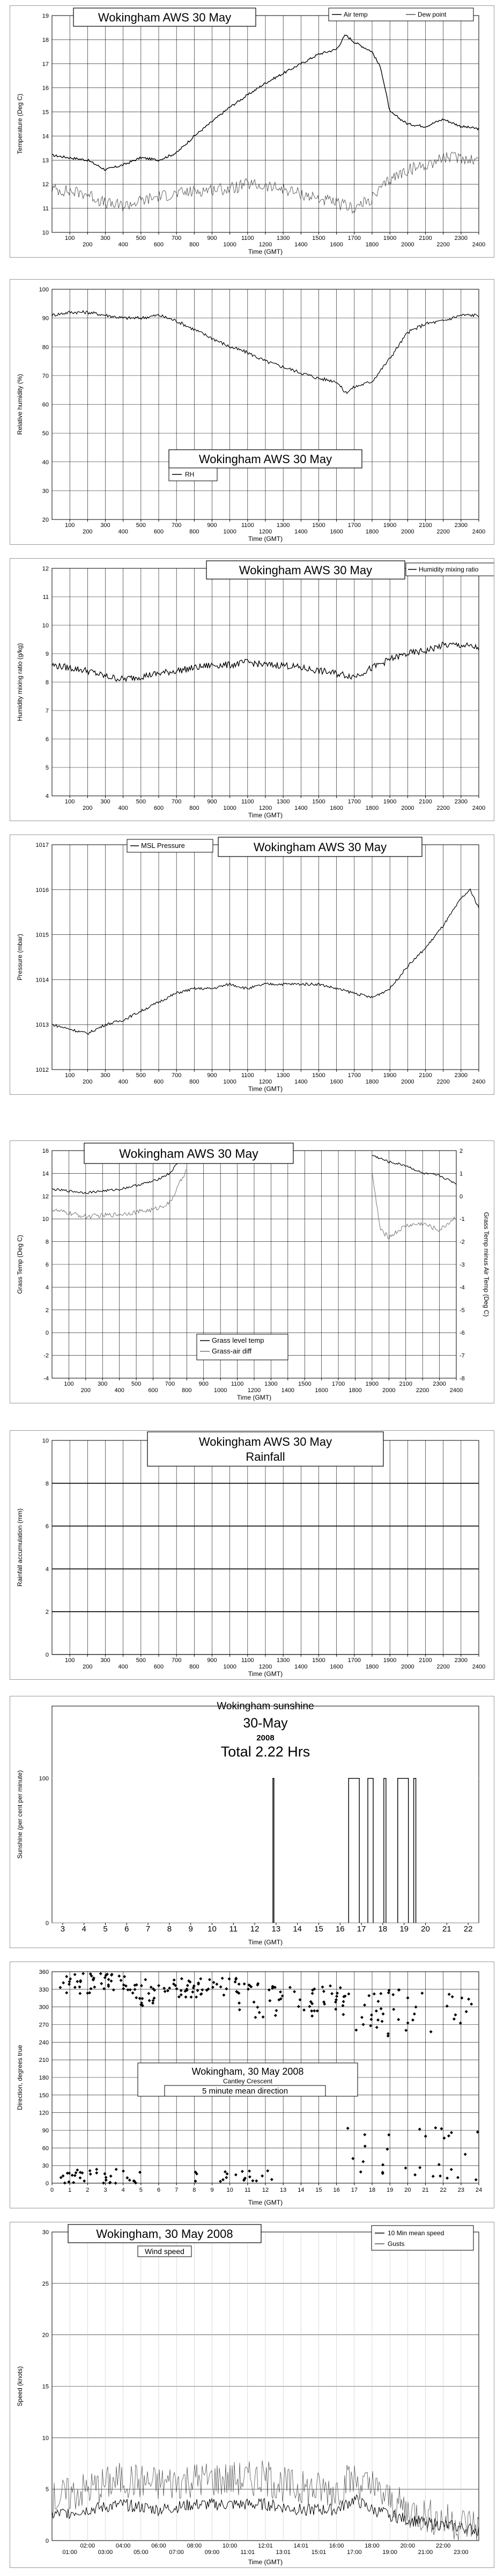 Image resolution: width=504 pixels, height=2576 pixels. Describe the element at coordinates (45, 2232) in the screenshot. I see `y-tick-label: 30` at that location.